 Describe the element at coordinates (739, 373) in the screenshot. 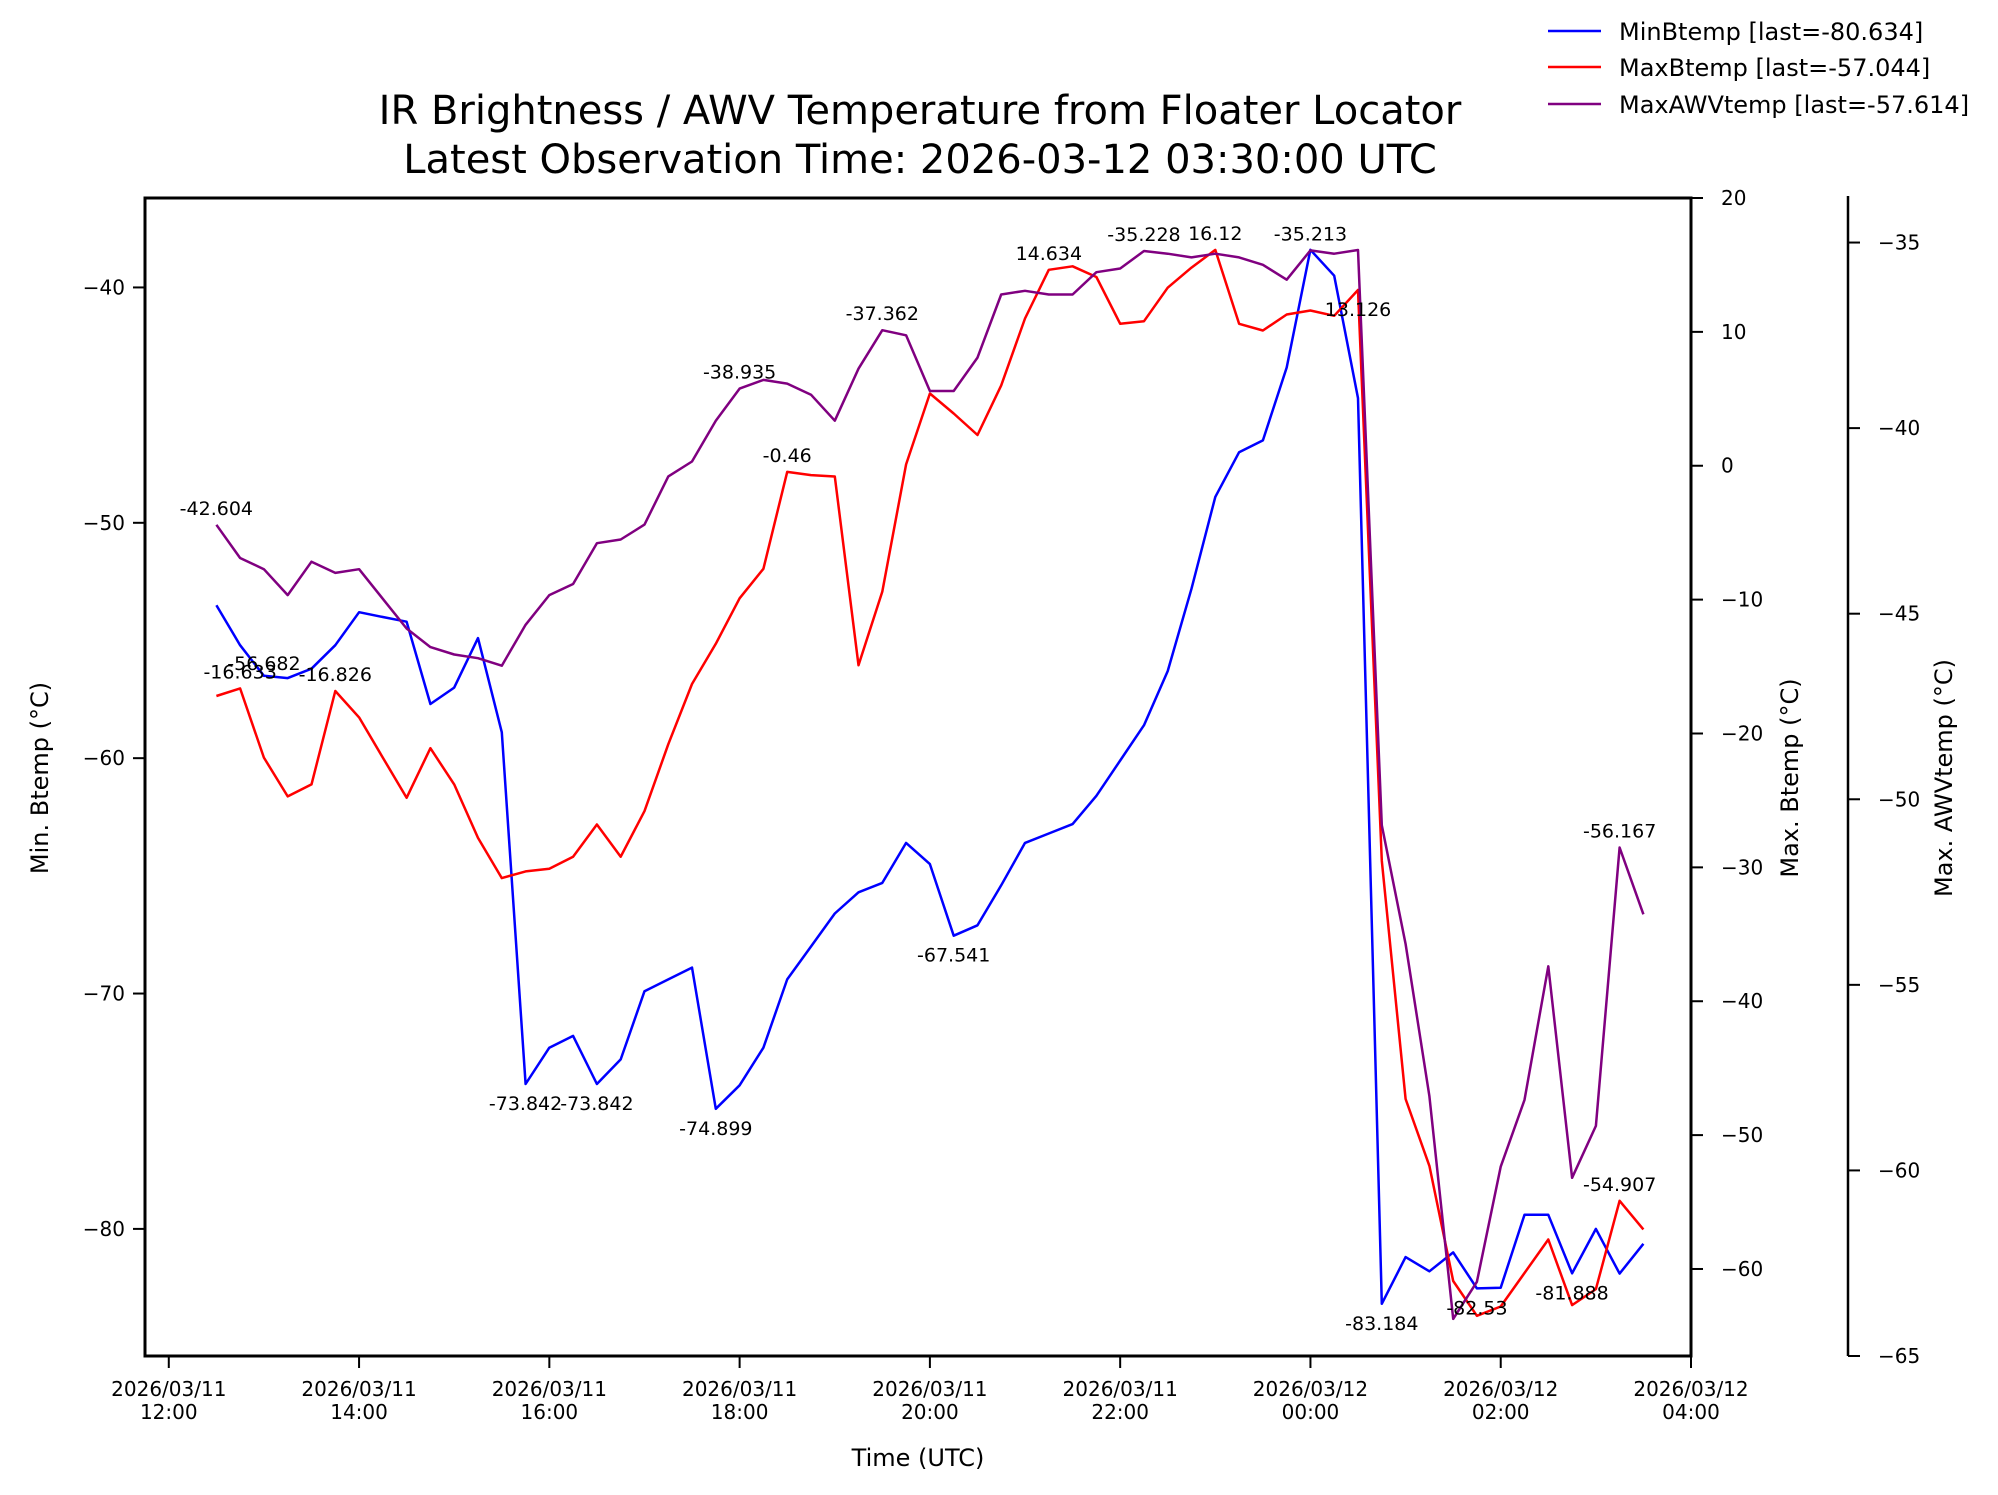

I see `data-label: -38.935` at that location.